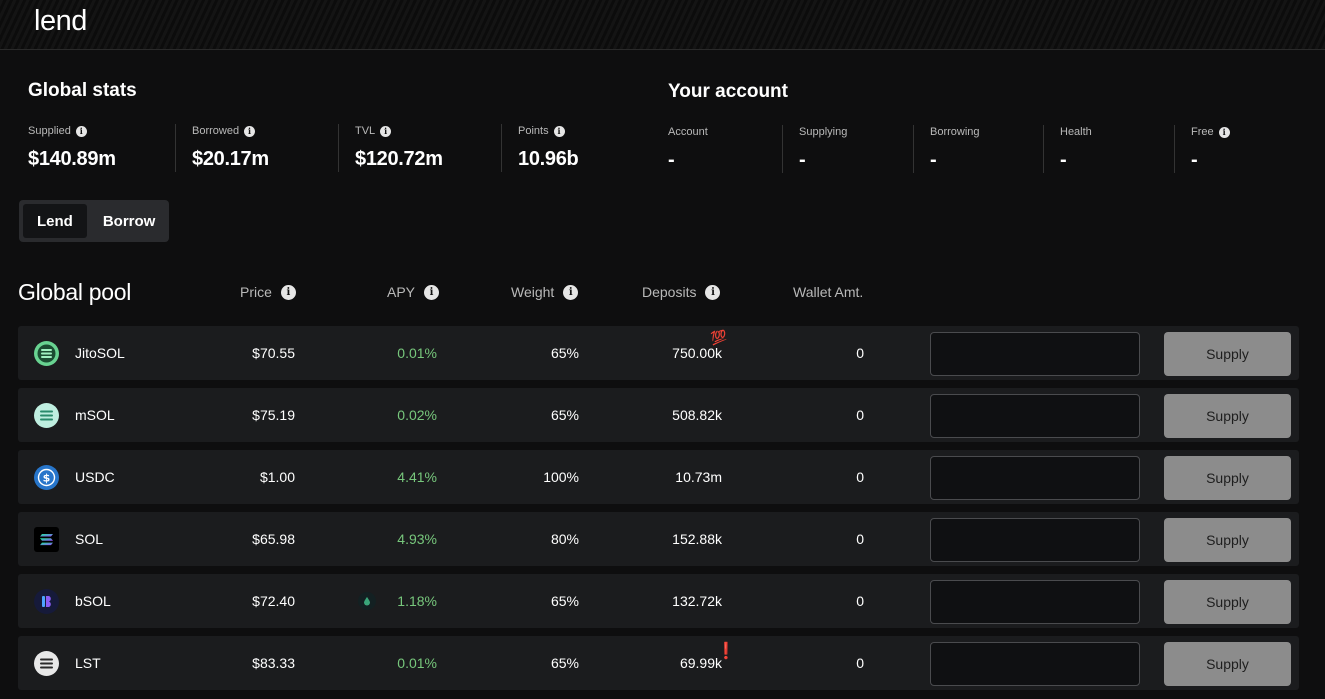 Image resolution: width=1325 pixels, height=699 pixels. What do you see at coordinates (1202, 149) in the screenshot?
I see `account-free: Free i -` at bounding box center [1202, 149].